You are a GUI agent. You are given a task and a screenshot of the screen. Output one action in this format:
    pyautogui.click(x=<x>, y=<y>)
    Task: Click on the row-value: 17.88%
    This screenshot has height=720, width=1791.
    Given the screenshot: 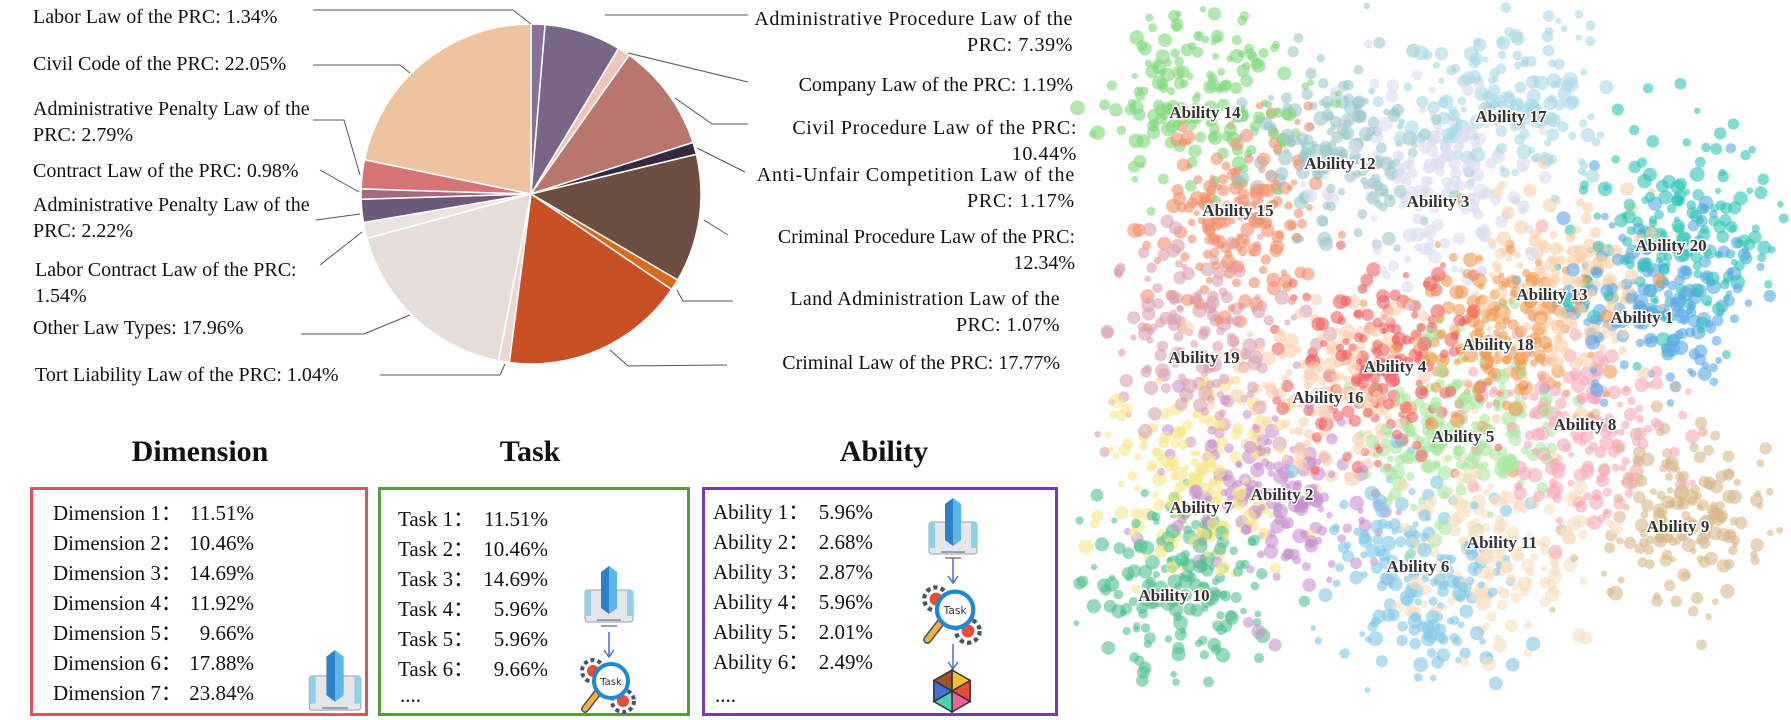 What is the action you would take?
    pyautogui.click(x=221, y=663)
    